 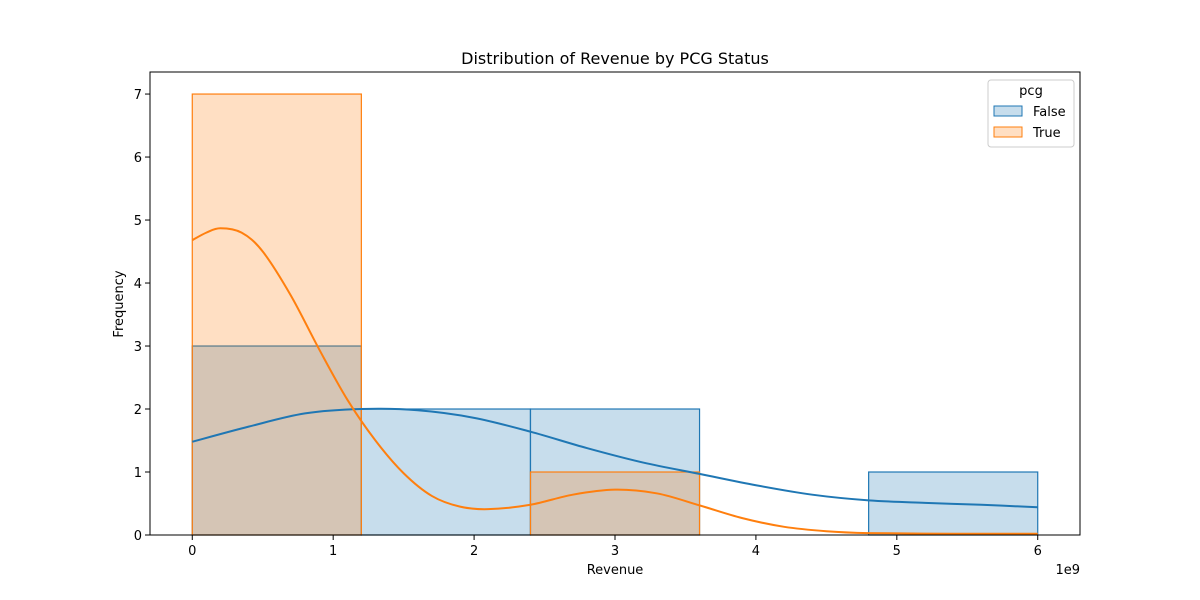 I want to click on x-axis-ticks: 0 1 2 3 4 5 6, so click(x=615, y=547).